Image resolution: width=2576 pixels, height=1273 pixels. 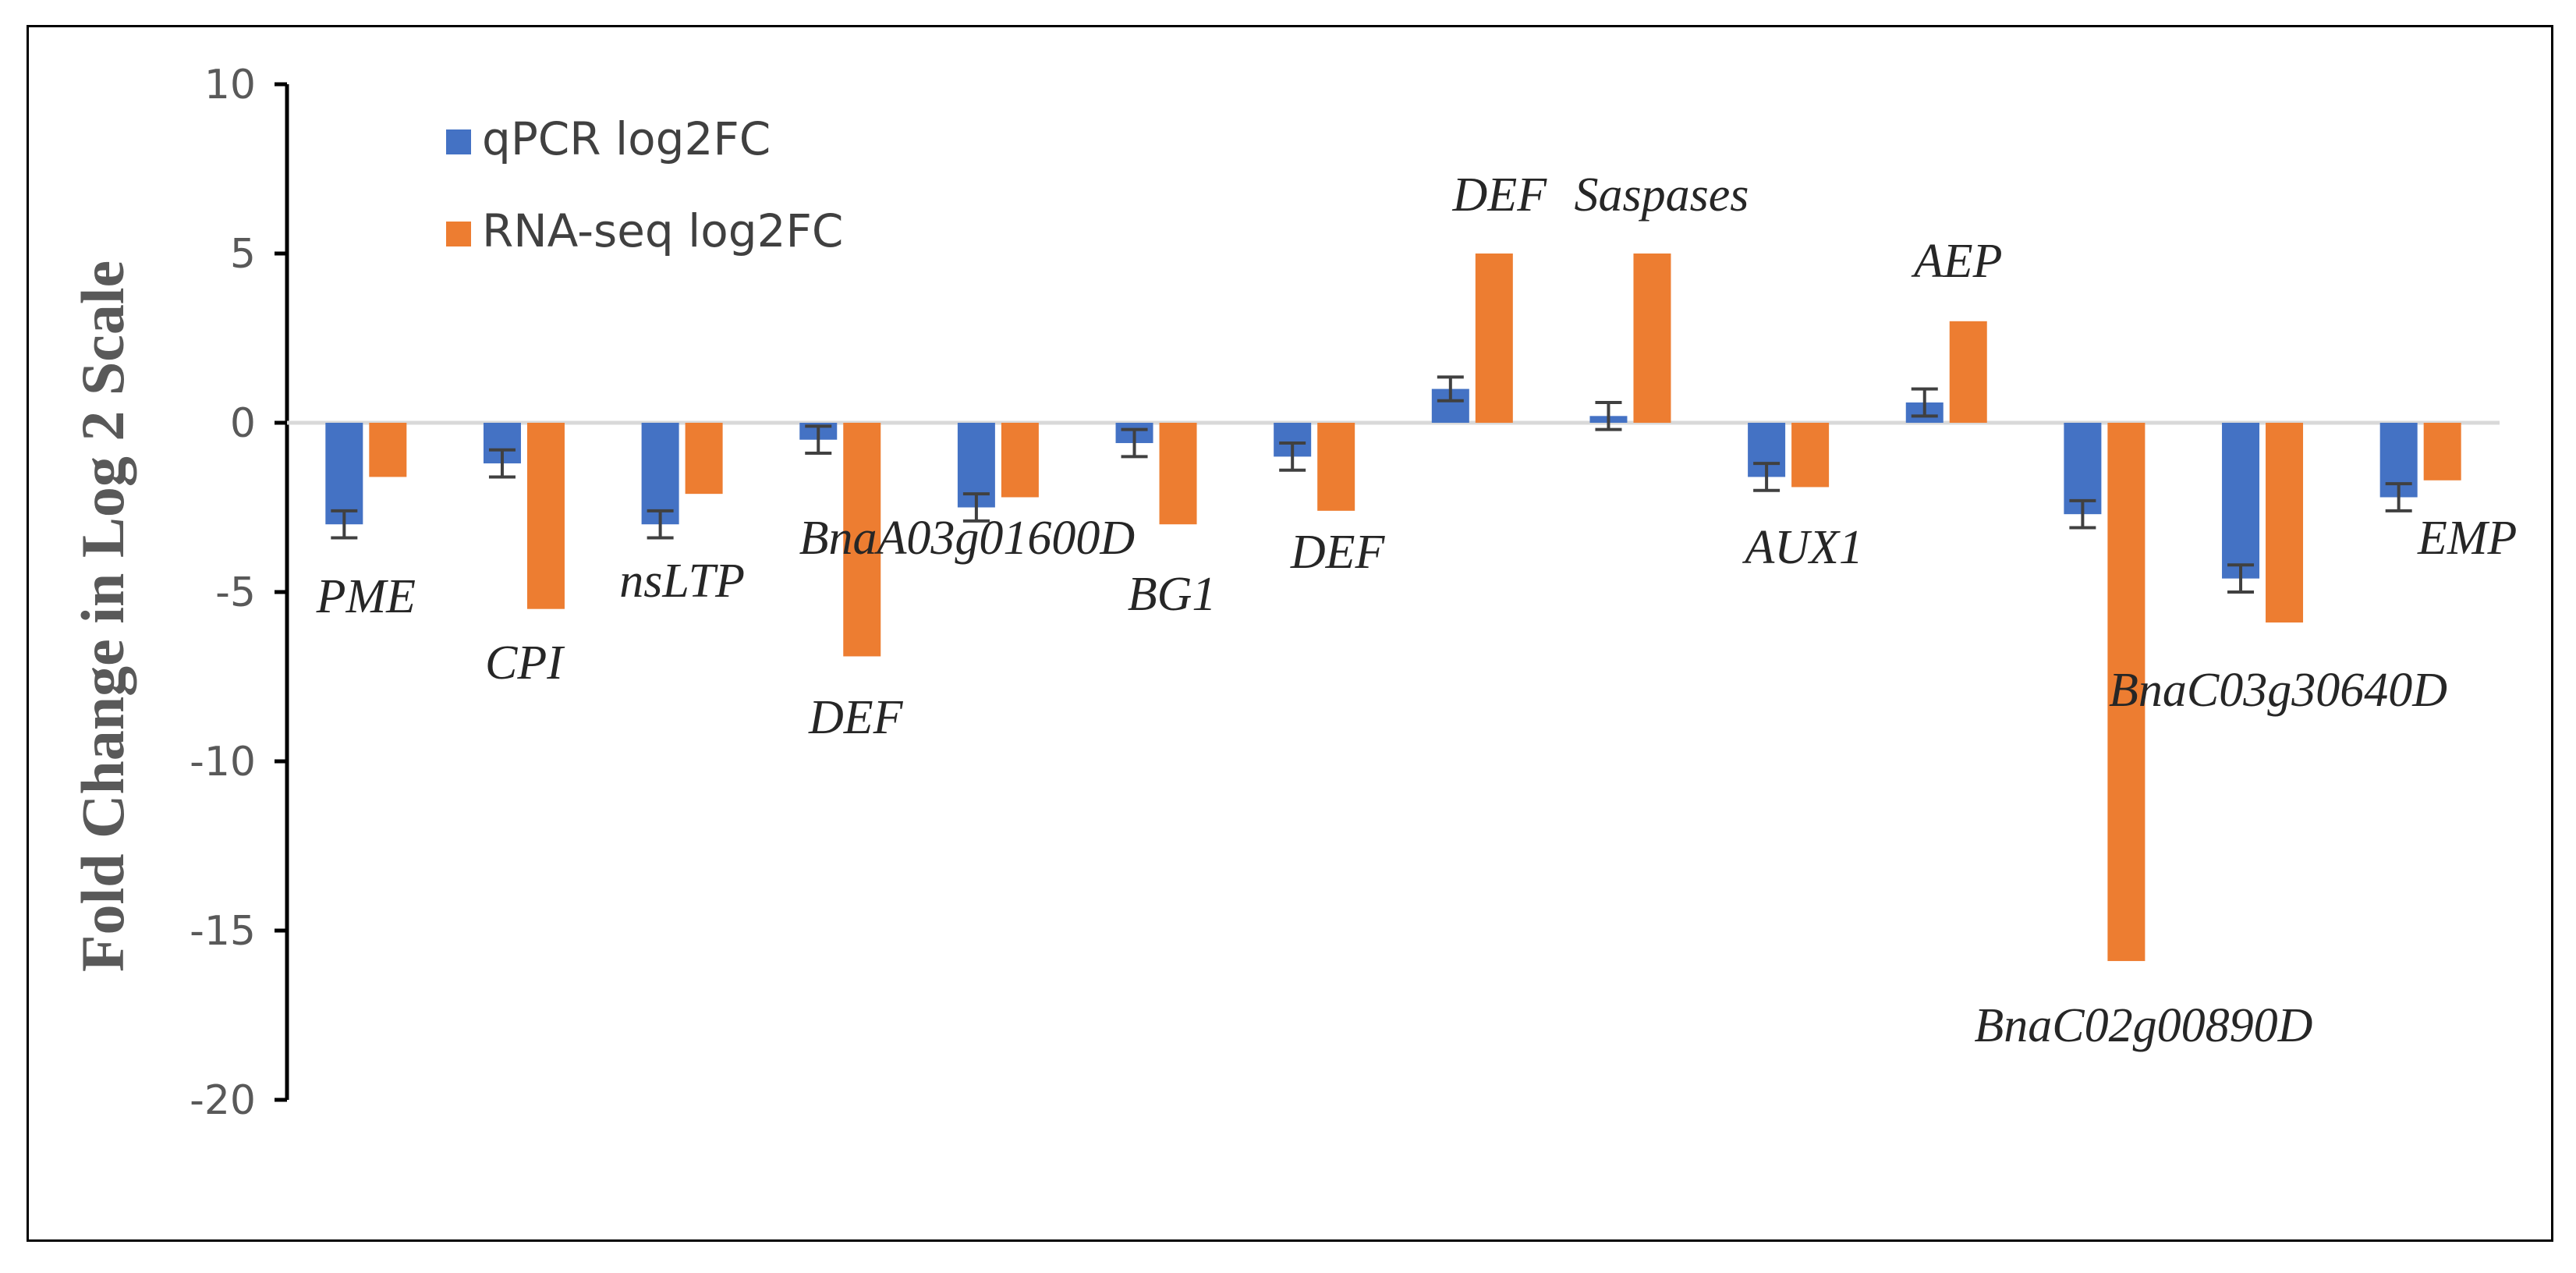 What do you see at coordinates (223, 1101) in the screenshot?
I see `y-tick-label: -20` at bounding box center [223, 1101].